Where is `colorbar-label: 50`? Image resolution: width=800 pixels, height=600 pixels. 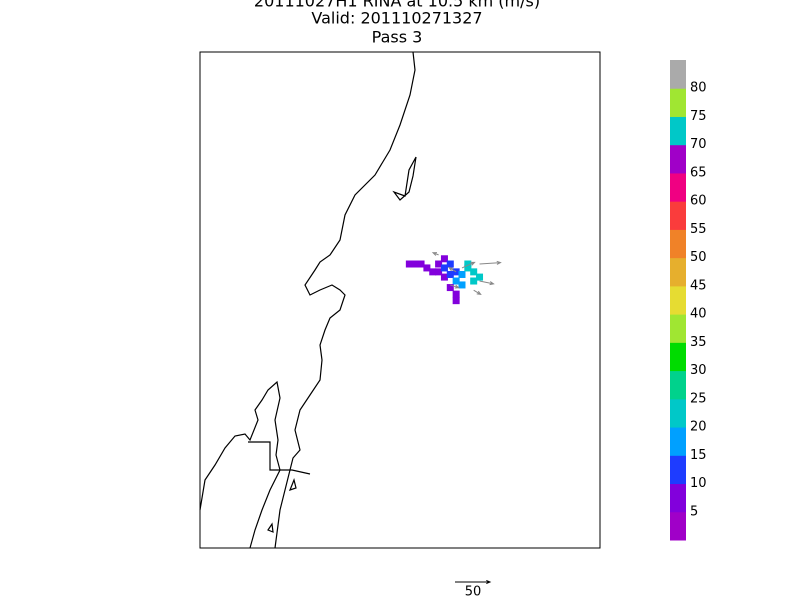 colorbar-label: 50 is located at coordinates (698, 257).